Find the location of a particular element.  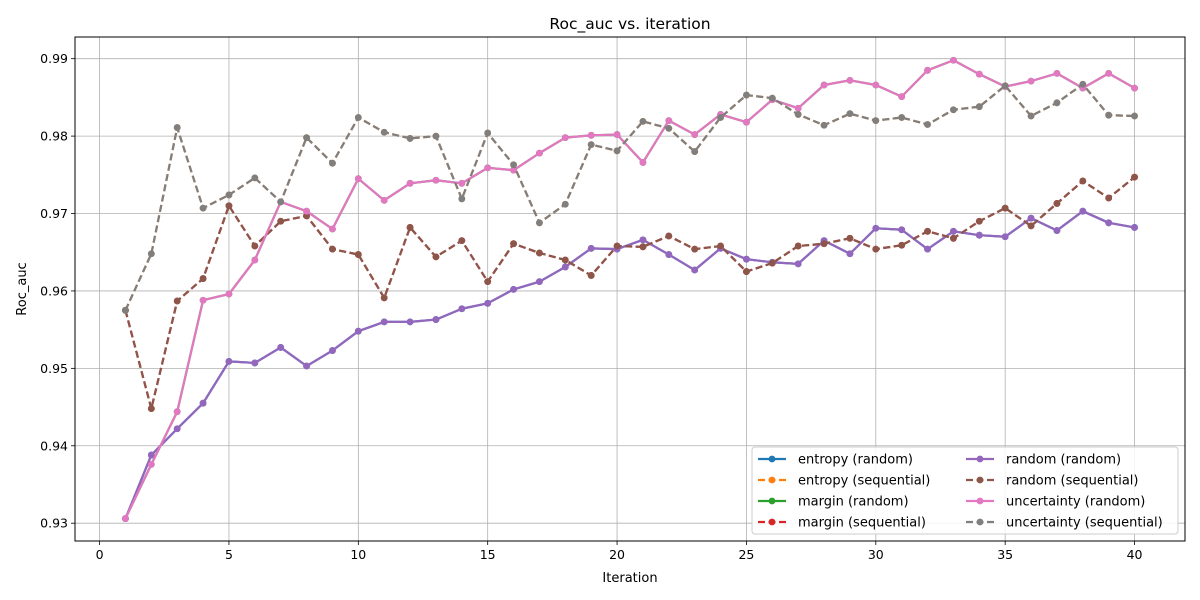

y-tick-label: 0.99 is located at coordinates (54, 58).